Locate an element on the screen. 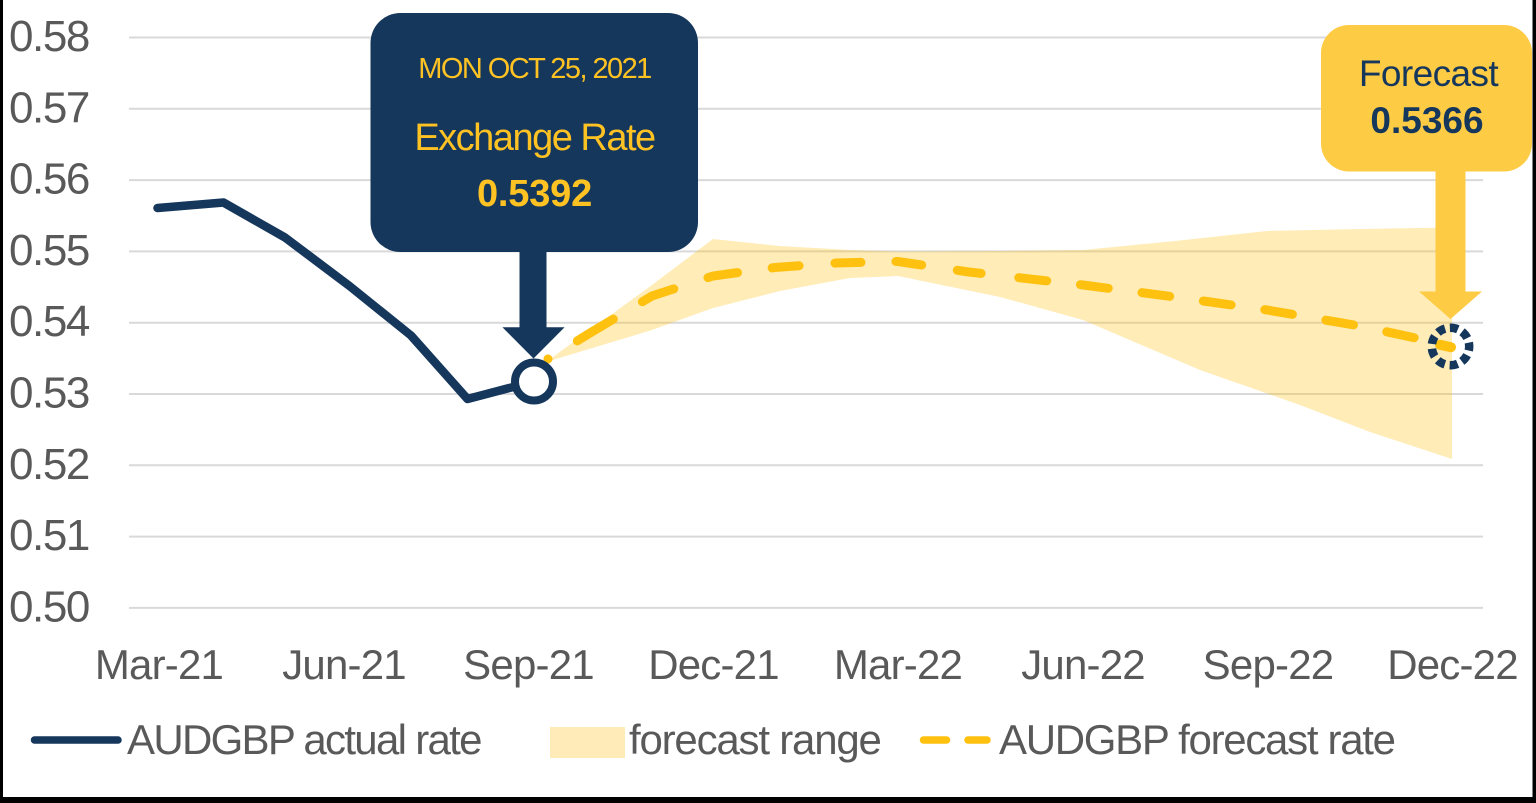 Image resolution: width=1536 pixels, height=803 pixels. svg-text: 0.50 is located at coordinates (49, 606).